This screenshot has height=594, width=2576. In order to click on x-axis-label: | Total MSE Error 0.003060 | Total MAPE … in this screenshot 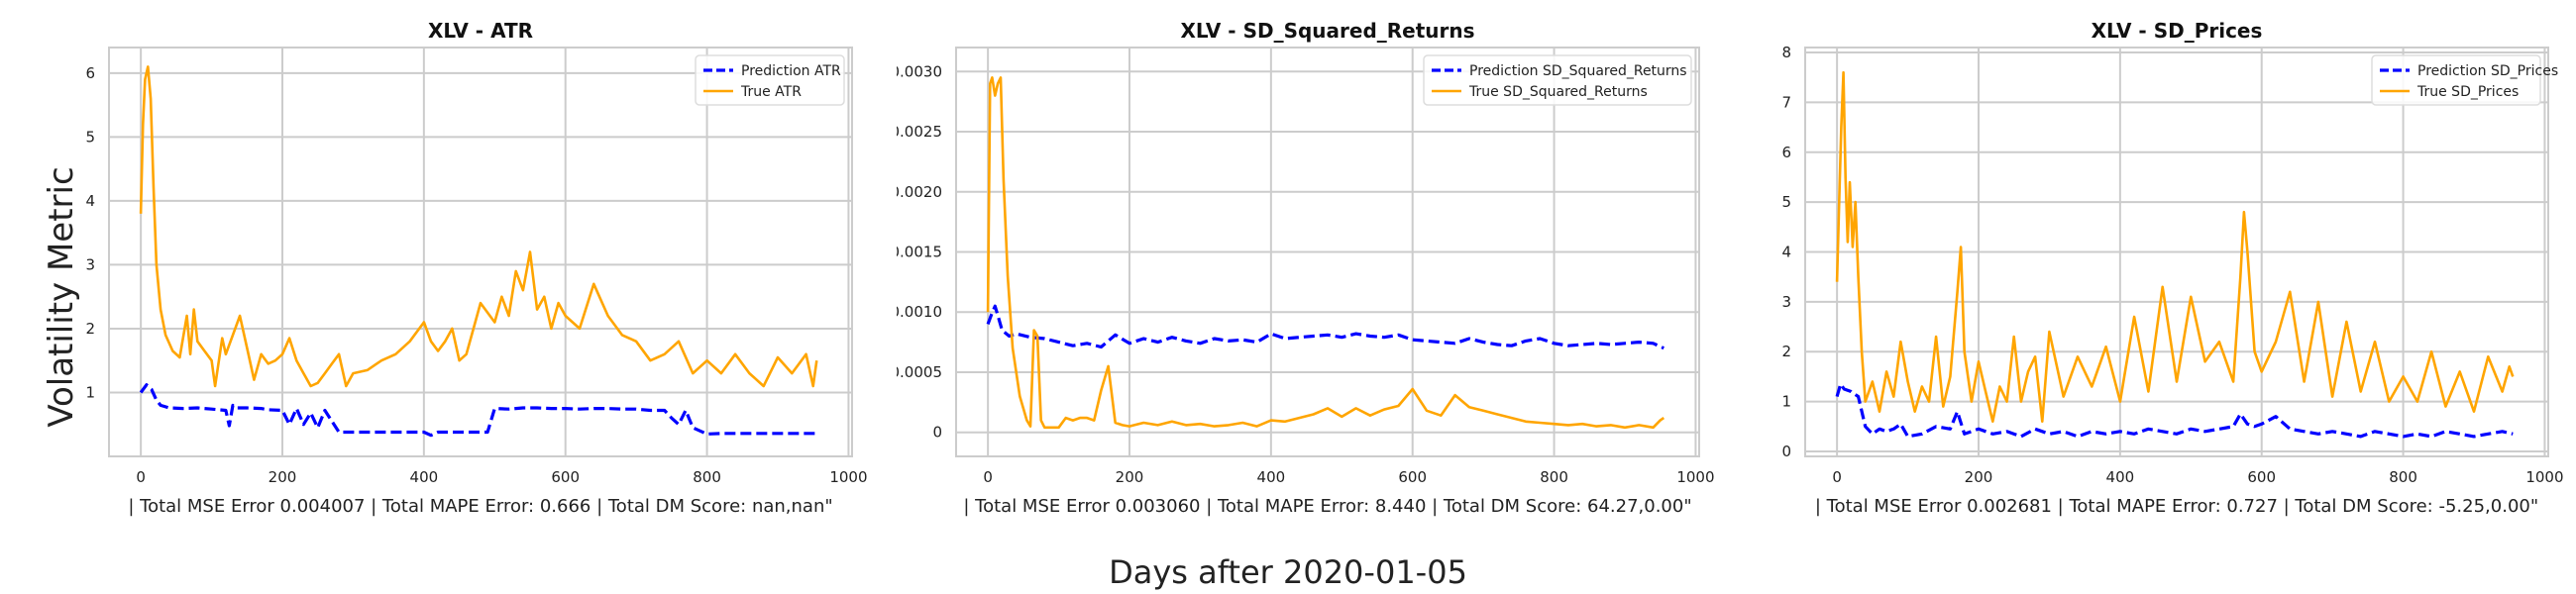, I will do `click(1327, 507)`.